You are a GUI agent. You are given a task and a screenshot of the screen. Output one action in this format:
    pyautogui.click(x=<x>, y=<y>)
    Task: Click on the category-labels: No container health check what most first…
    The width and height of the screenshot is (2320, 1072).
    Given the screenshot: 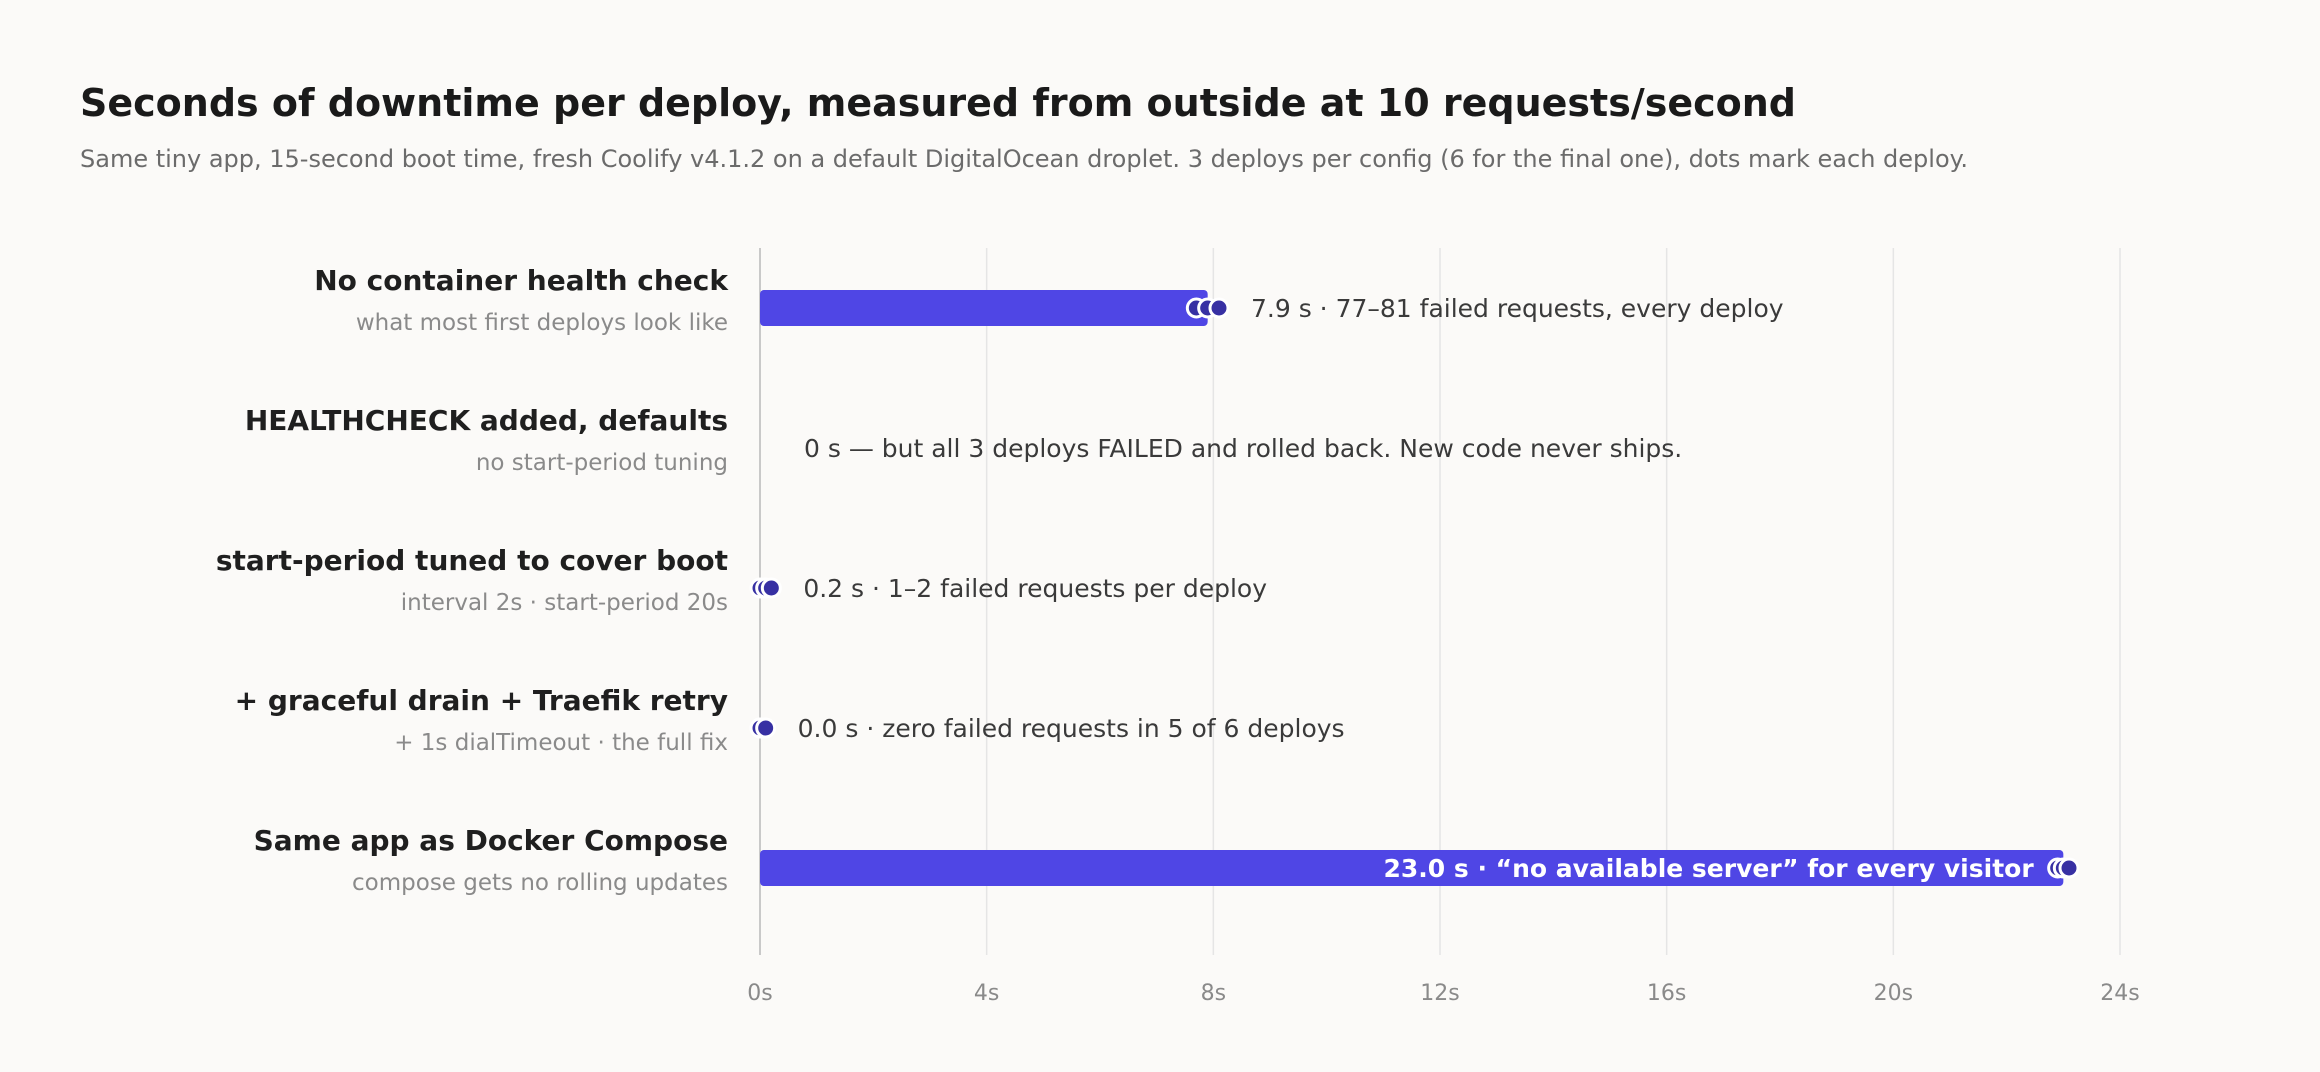 What is the action you would take?
    pyautogui.click(x=473, y=580)
    